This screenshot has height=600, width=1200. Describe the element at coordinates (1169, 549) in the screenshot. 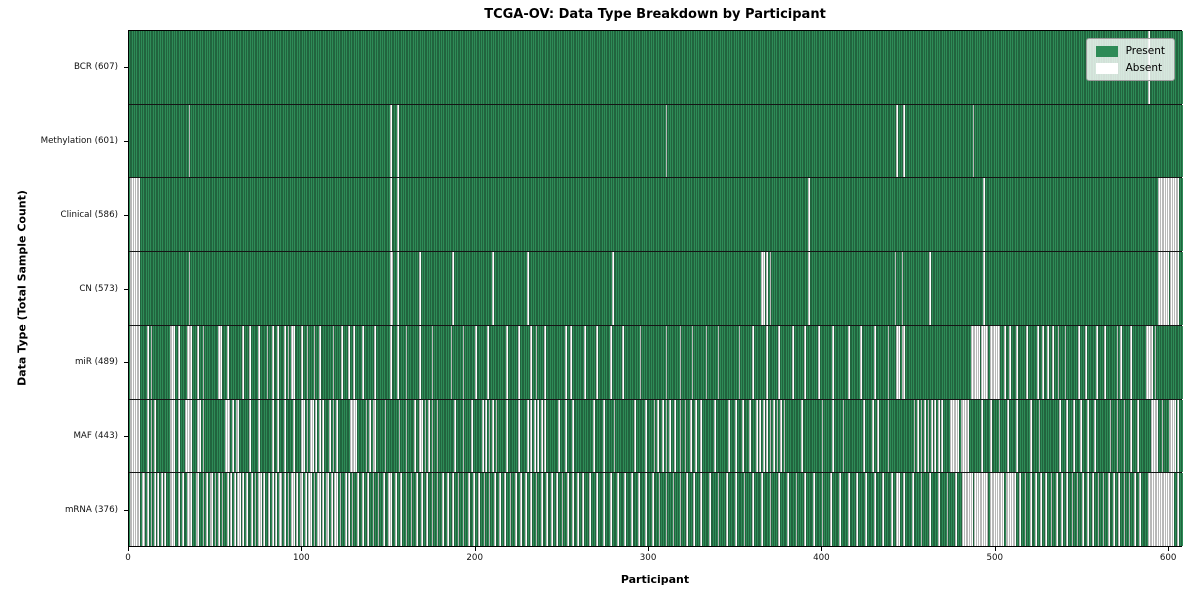

I see `x-tick-mark` at that location.